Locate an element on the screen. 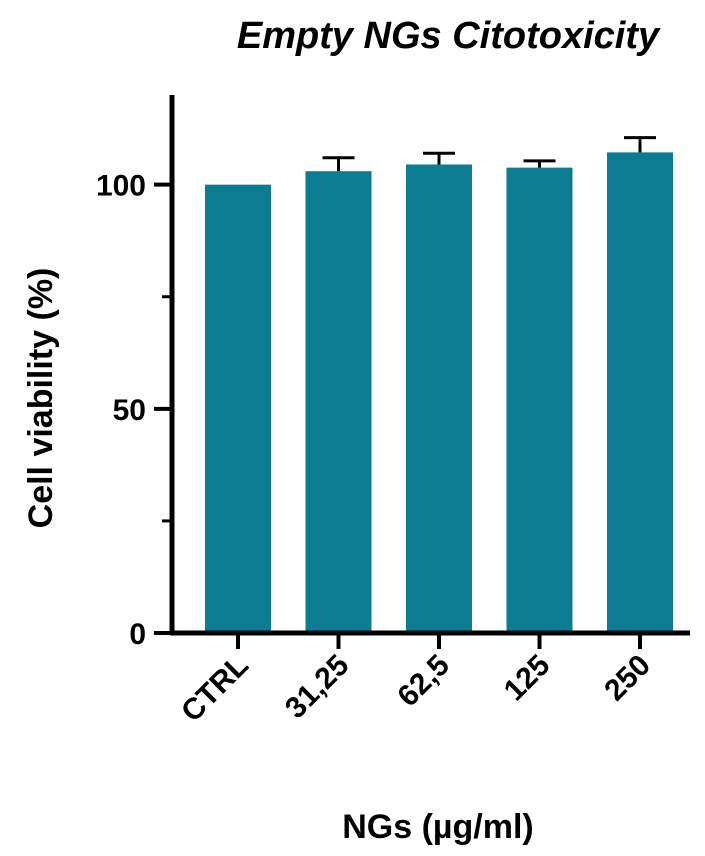 This screenshot has width=705, height=856. x-tick-label: CTRL is located at coordinates (215, 689).